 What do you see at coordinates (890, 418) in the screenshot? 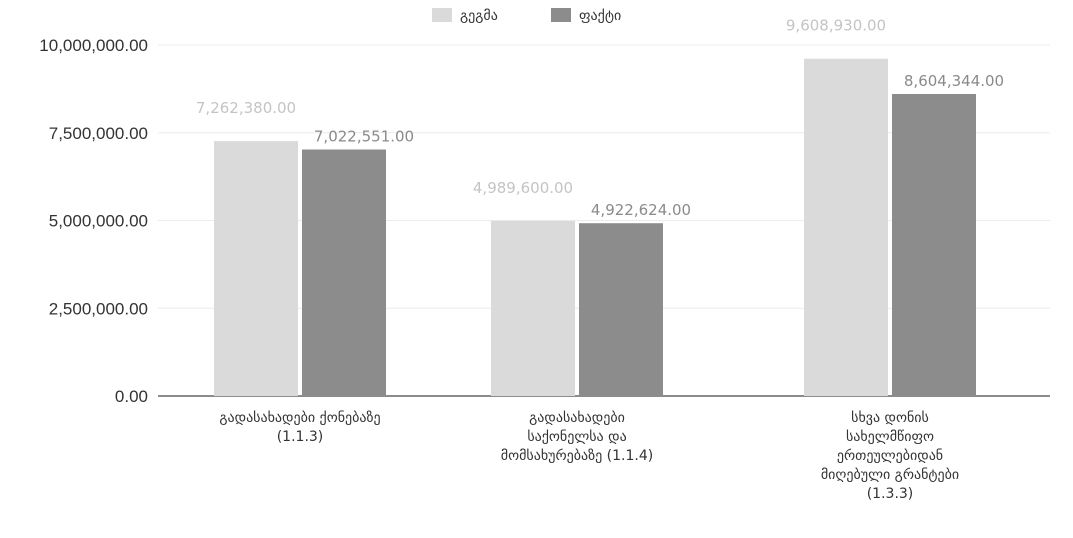
I see `x-tick-label-line: სხვა დონის` at bounding box center [890, 418].